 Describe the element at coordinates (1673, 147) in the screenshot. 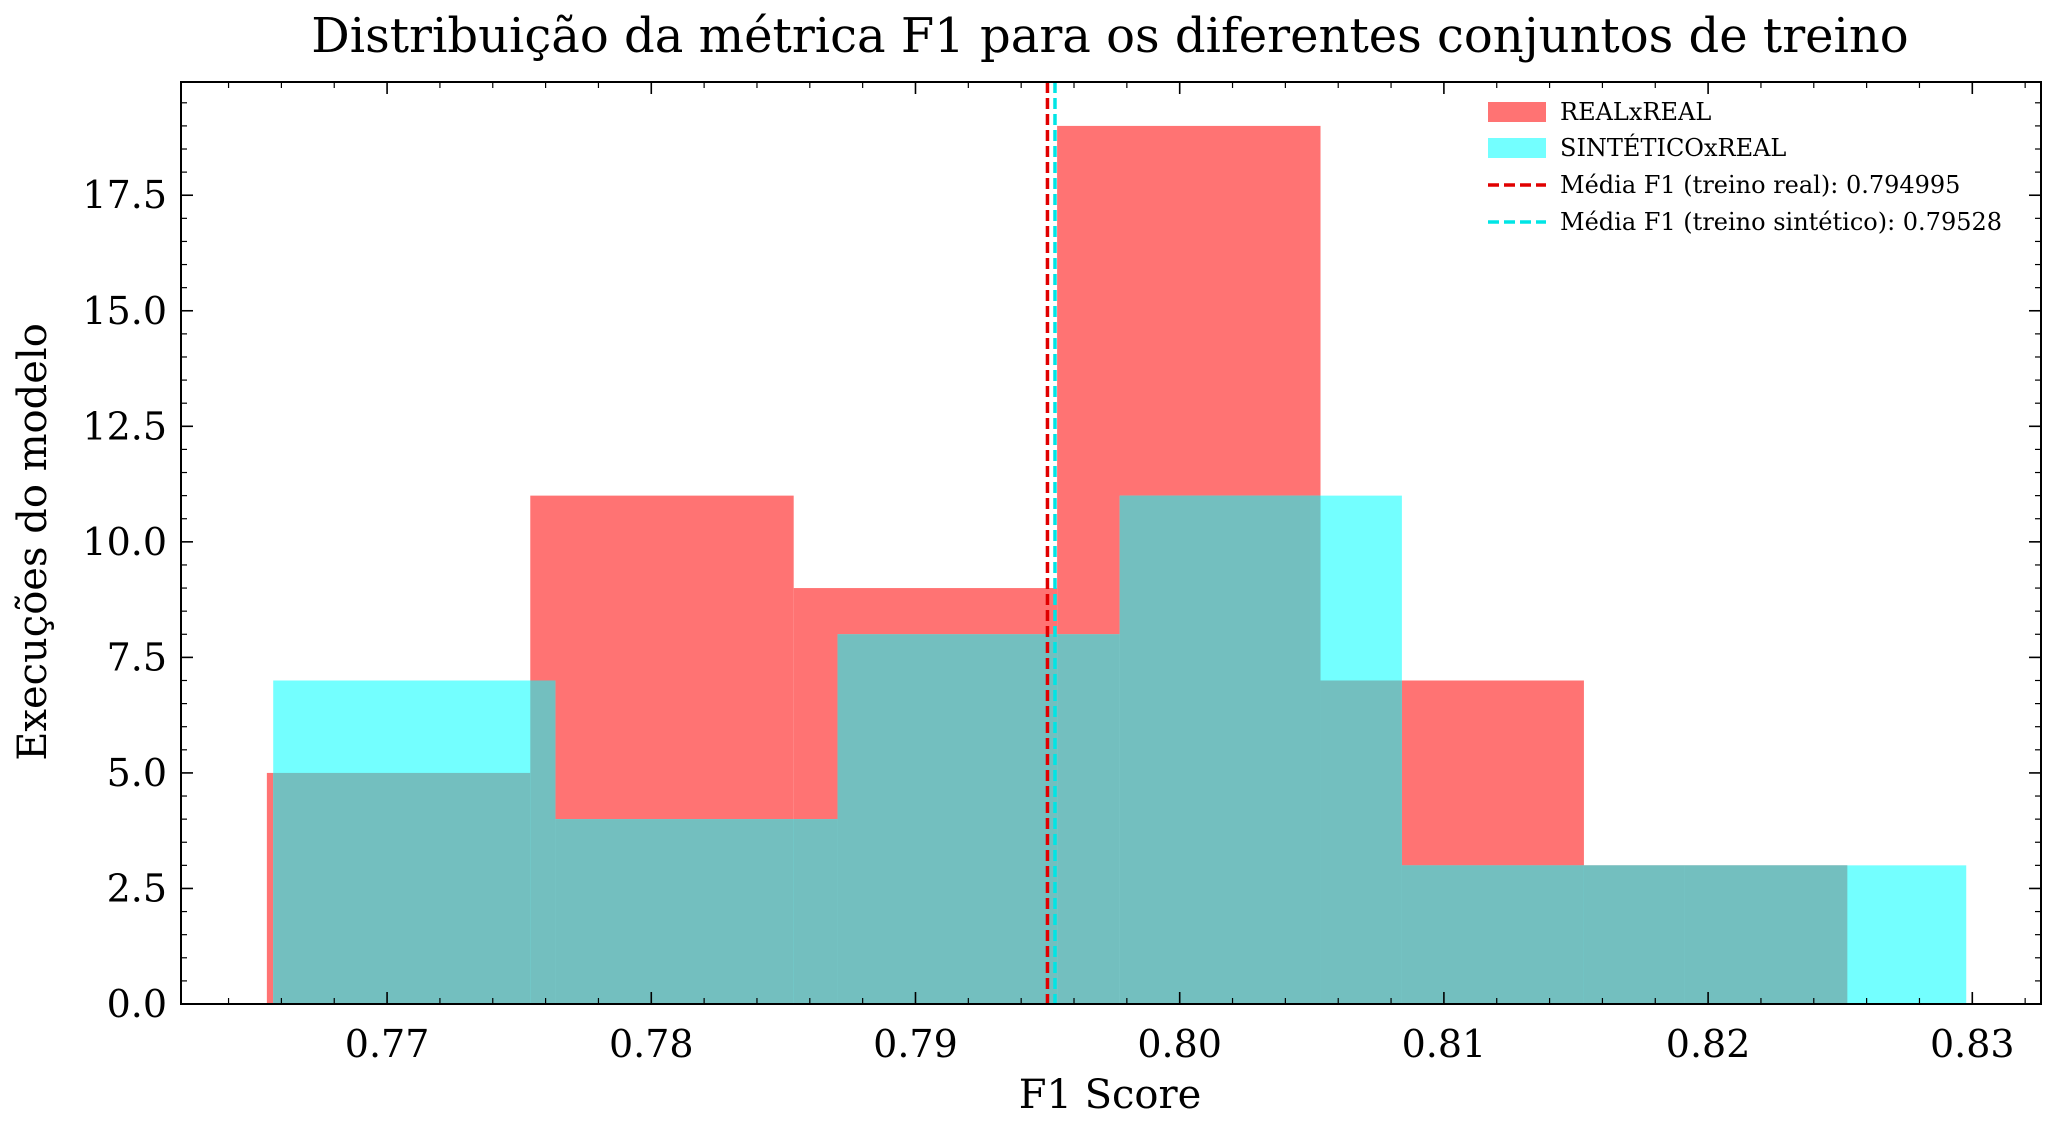

I see `legend-label: SINTÉTICOxREAL` at that location.